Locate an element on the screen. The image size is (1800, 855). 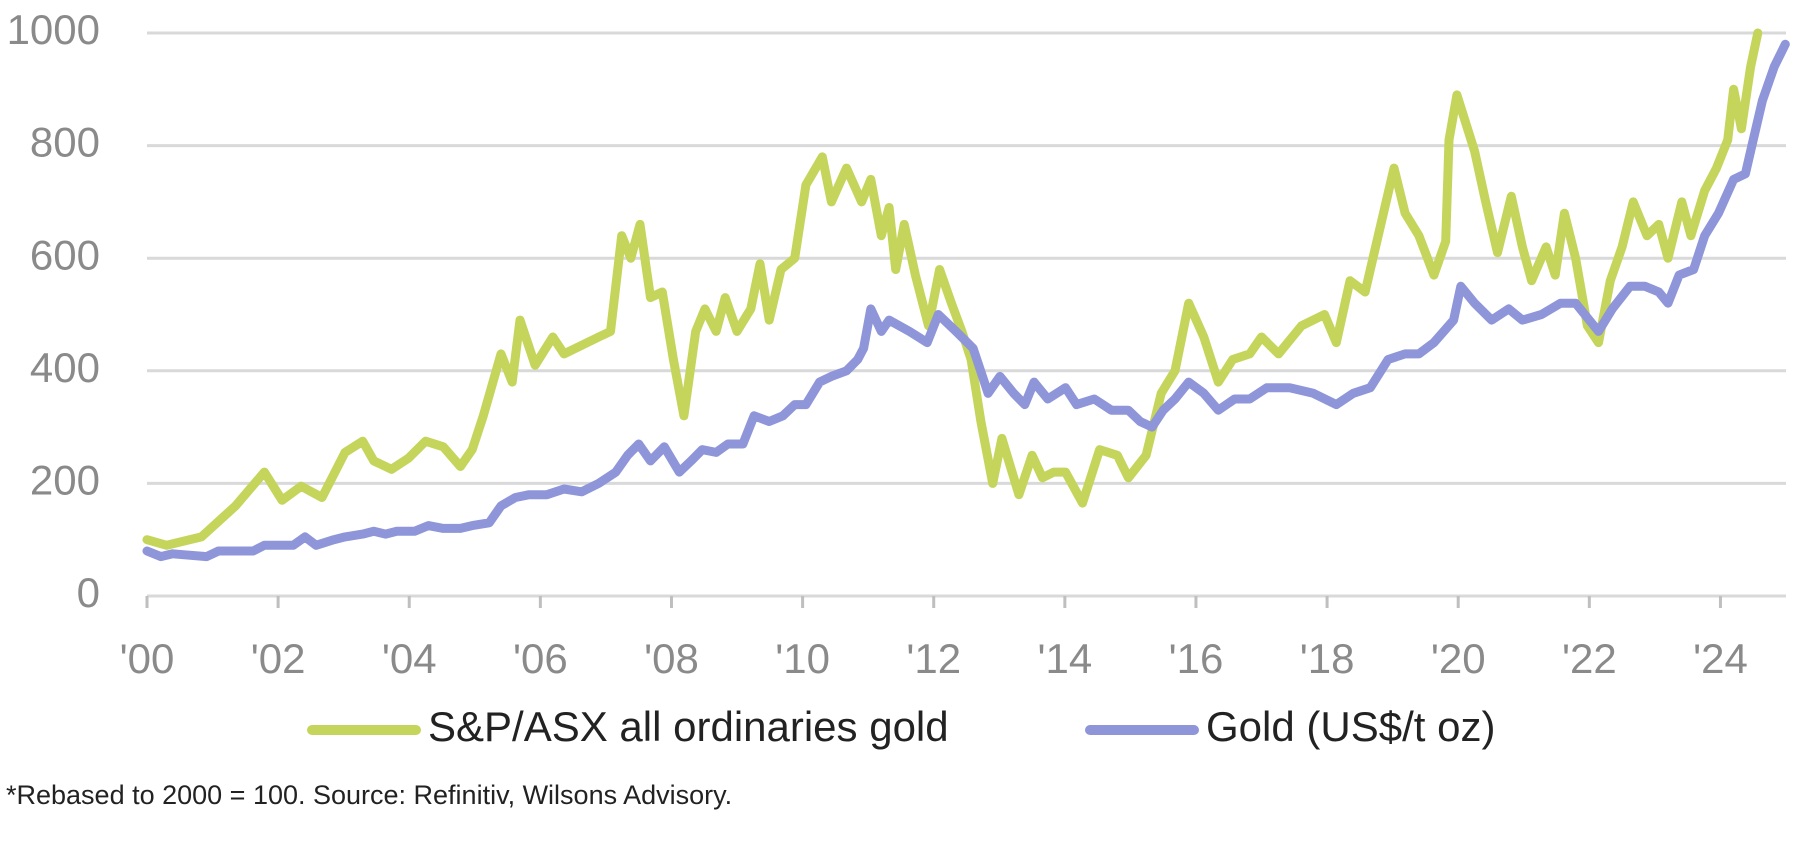
x-tick-label: '00 is located at coordinates (147, 658).